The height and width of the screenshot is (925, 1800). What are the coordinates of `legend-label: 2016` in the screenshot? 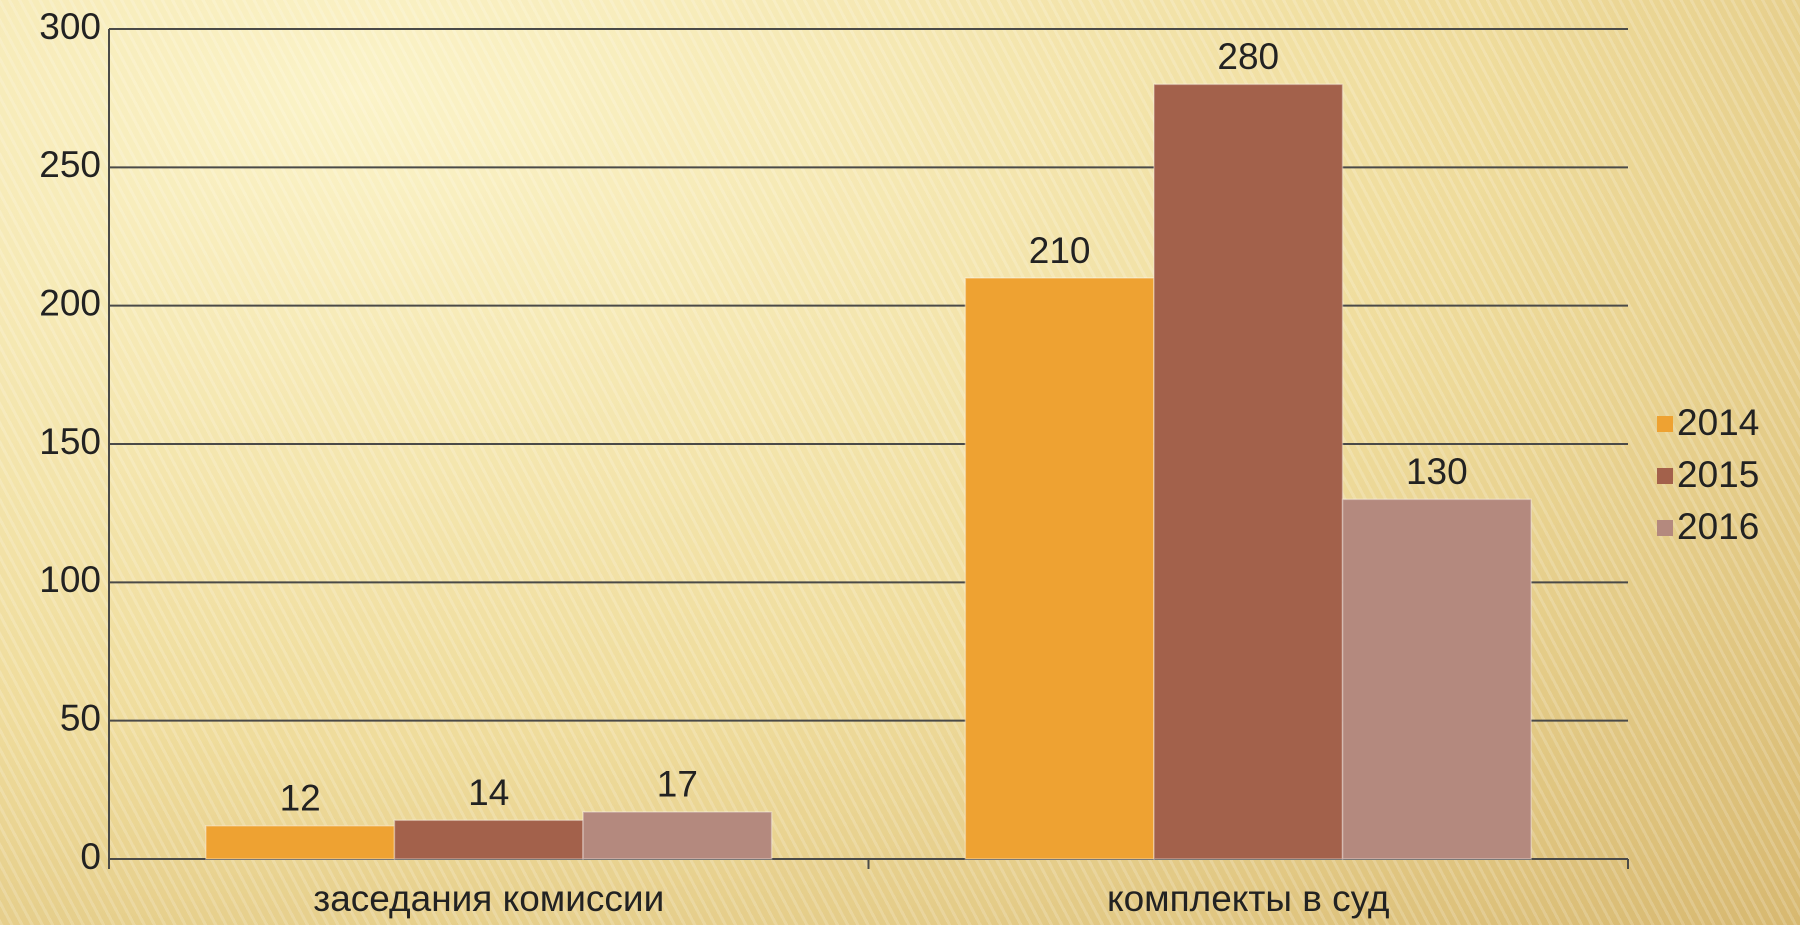 It's located at (1718, 526).